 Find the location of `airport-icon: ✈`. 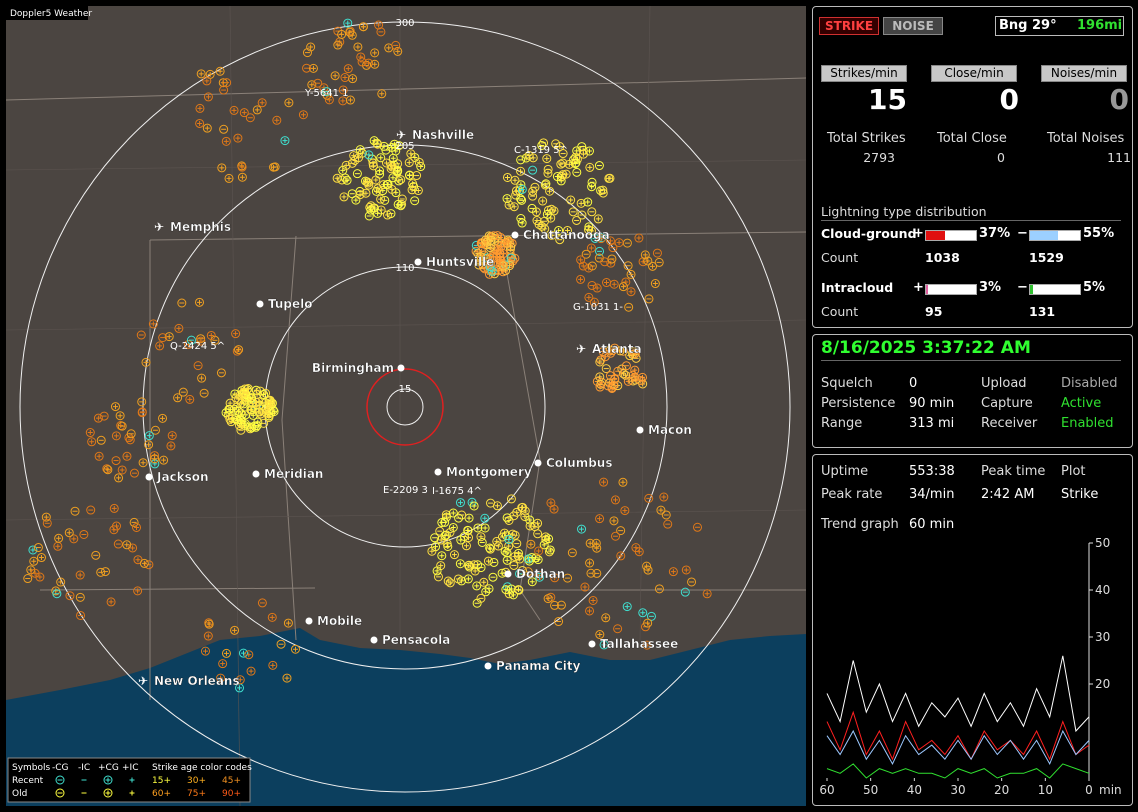

airport-icon: ✈ is located at coordinates (143, 681).